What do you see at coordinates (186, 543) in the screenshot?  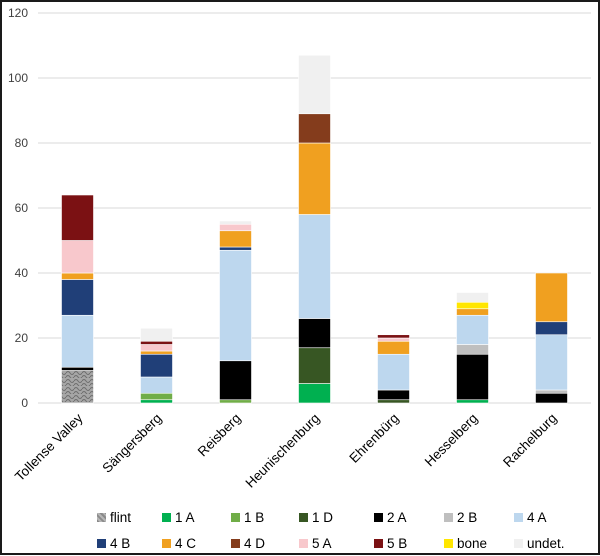 I see `legend-label: 4 C` at bounding box center [186, 543].